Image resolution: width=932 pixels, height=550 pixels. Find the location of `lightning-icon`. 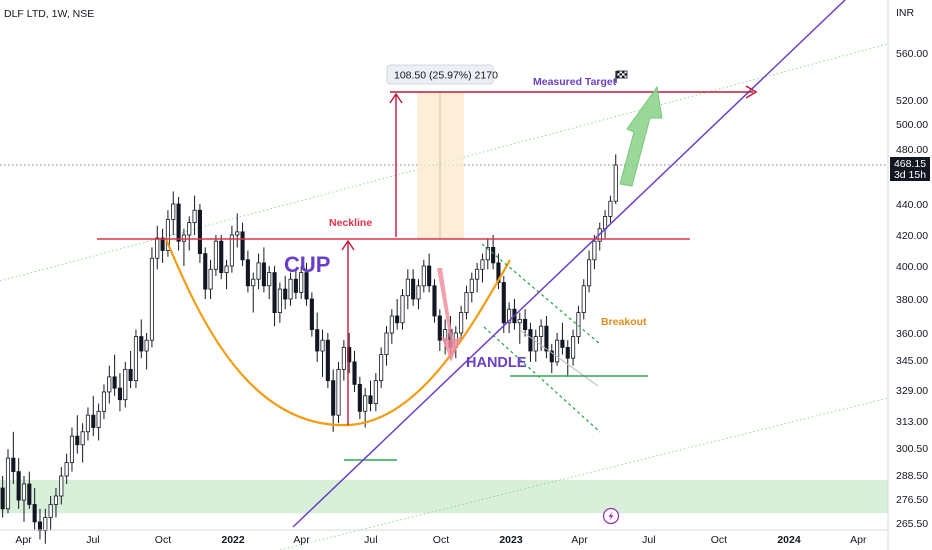

lightning-icon is located at coordinates (611, 516).